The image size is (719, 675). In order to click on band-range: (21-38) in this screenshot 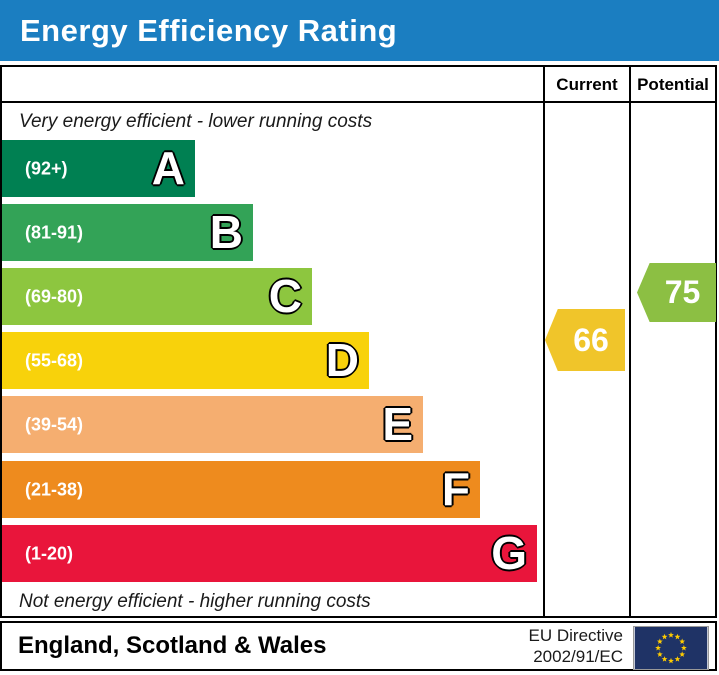, I will do `click(54, 489)`.